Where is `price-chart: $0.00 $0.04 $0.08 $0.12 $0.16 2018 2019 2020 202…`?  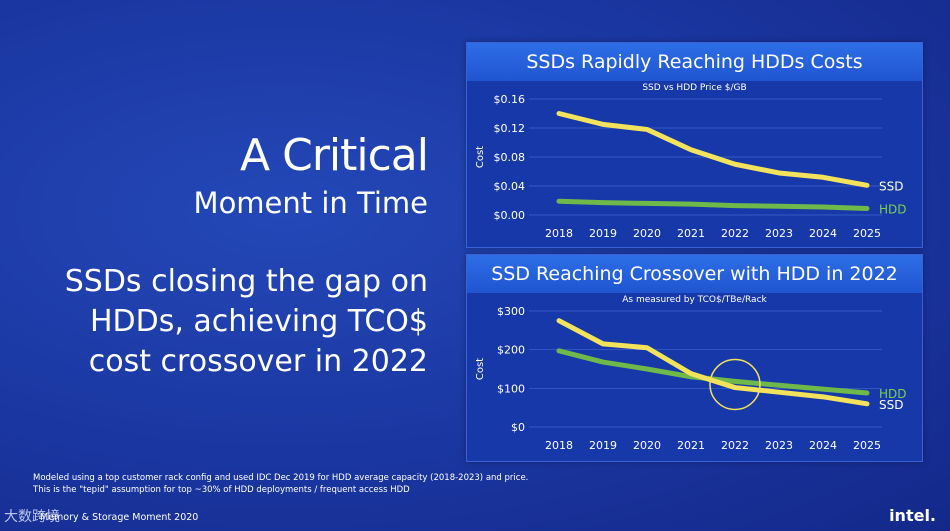 price-chart: $0.00 $0.04 $0.08 $0.12 $0.16 2018 2019 2020 202… is located at coordinates (691, 166).